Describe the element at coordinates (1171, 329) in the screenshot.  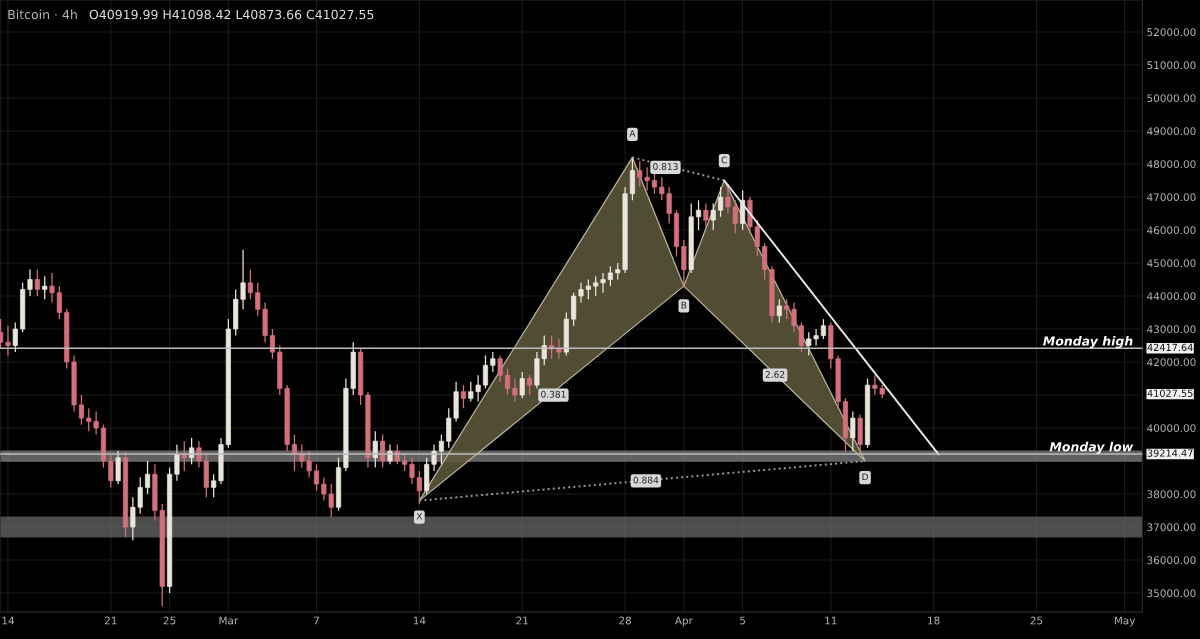
I see `y-tick-label: 43000.00` at that location.